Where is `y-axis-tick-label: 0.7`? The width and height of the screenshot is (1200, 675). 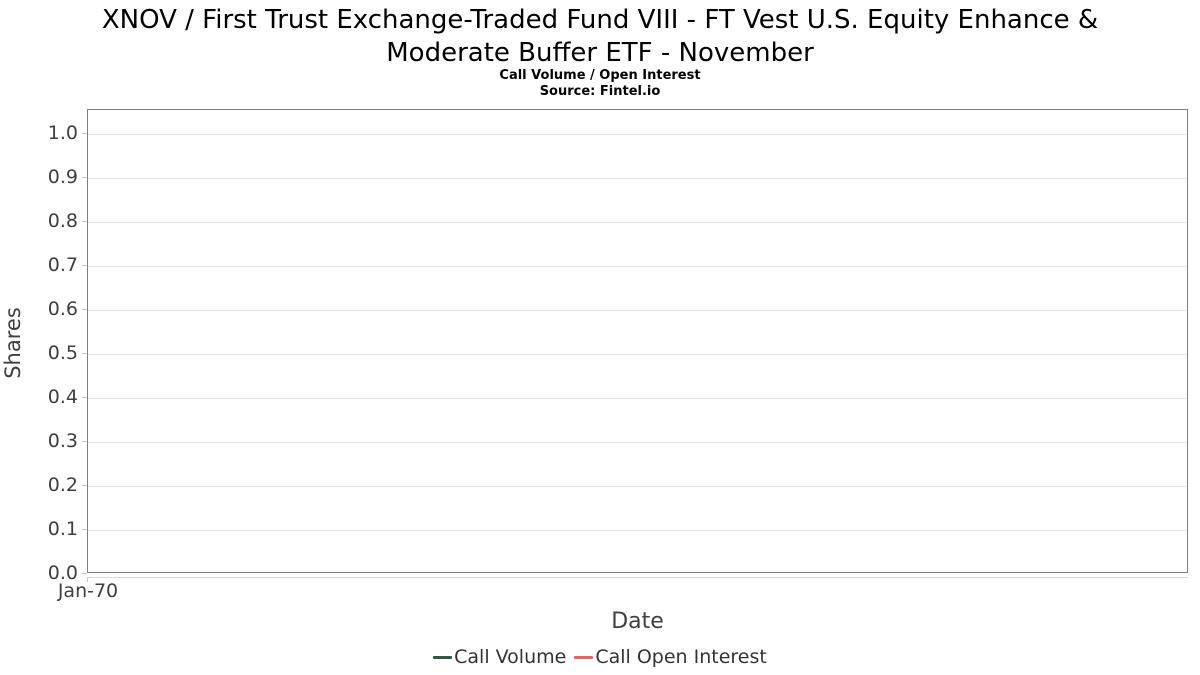
y-axis-tick-label: 0.7 is located at coordinates (62, 265).